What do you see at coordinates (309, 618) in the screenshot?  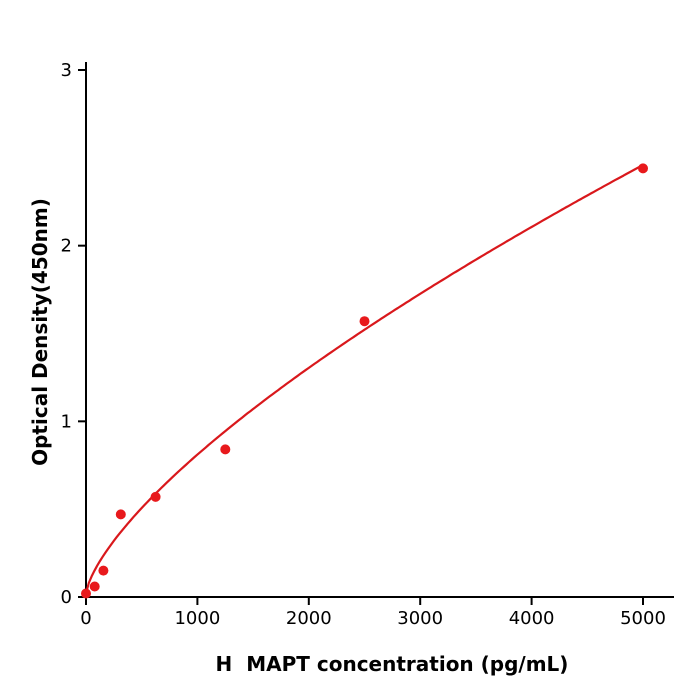 I see `x-tick-label: 2000` at bounding box center [309, 618].